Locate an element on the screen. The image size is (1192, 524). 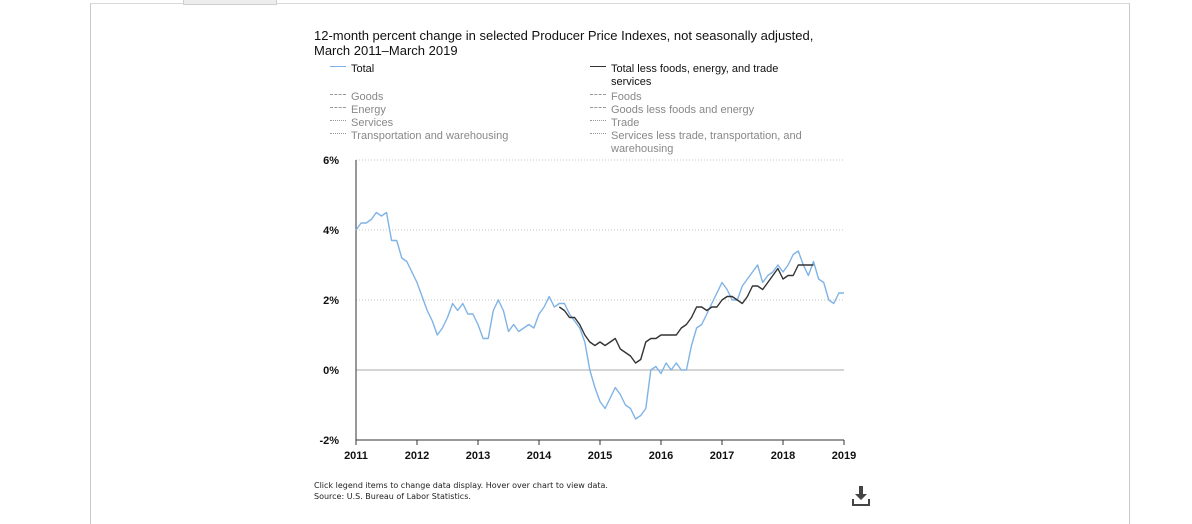
legend-item-transportation: Transportation and warehousing is located at coordinates (419, 136).